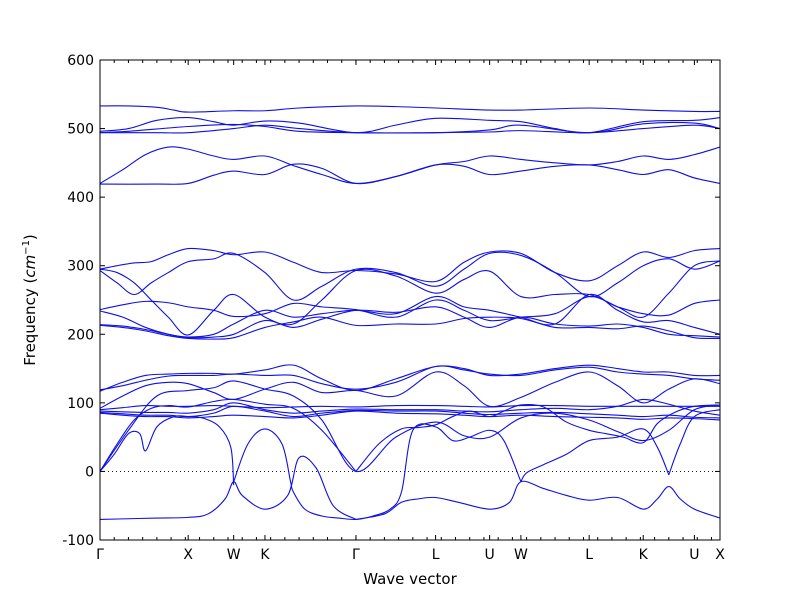 Image resolution: width=800 pixels, height=600 pixels. Describe the element at coordinates (720, 555) in the screenshot. I see `x-tick-label-12: X` at that location.